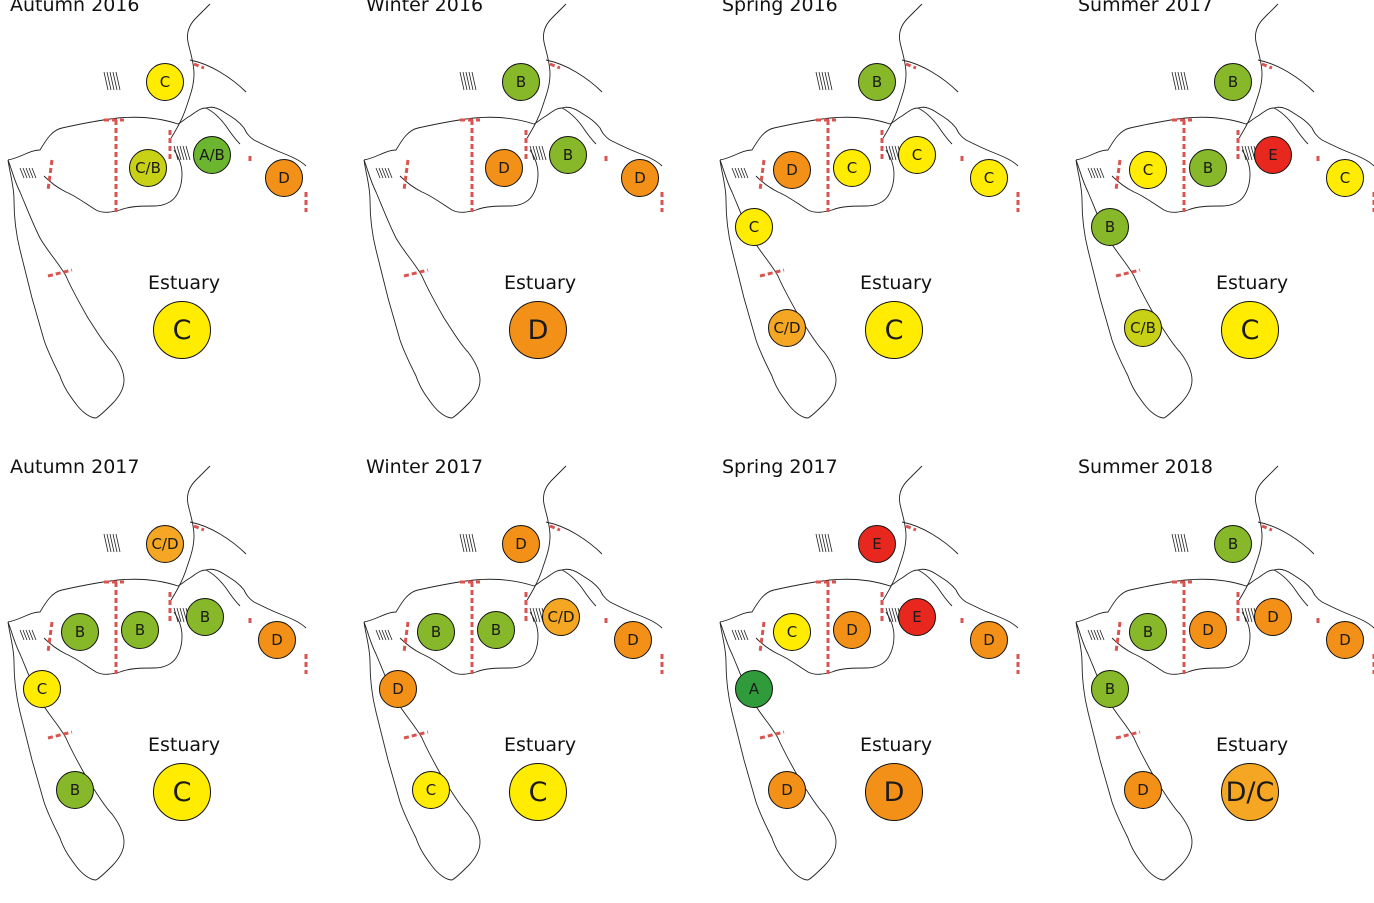 The height and width of the screenshot is (903, 1374). Describe the element at coordinates (920, 536) in the screenshot. I see `river-path` at that location.